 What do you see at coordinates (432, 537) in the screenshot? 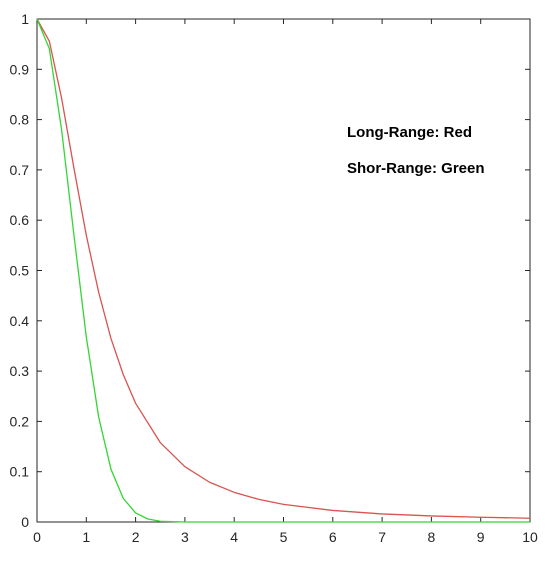
I see `x-tick-label: 8` at bounding box center [432, 537].